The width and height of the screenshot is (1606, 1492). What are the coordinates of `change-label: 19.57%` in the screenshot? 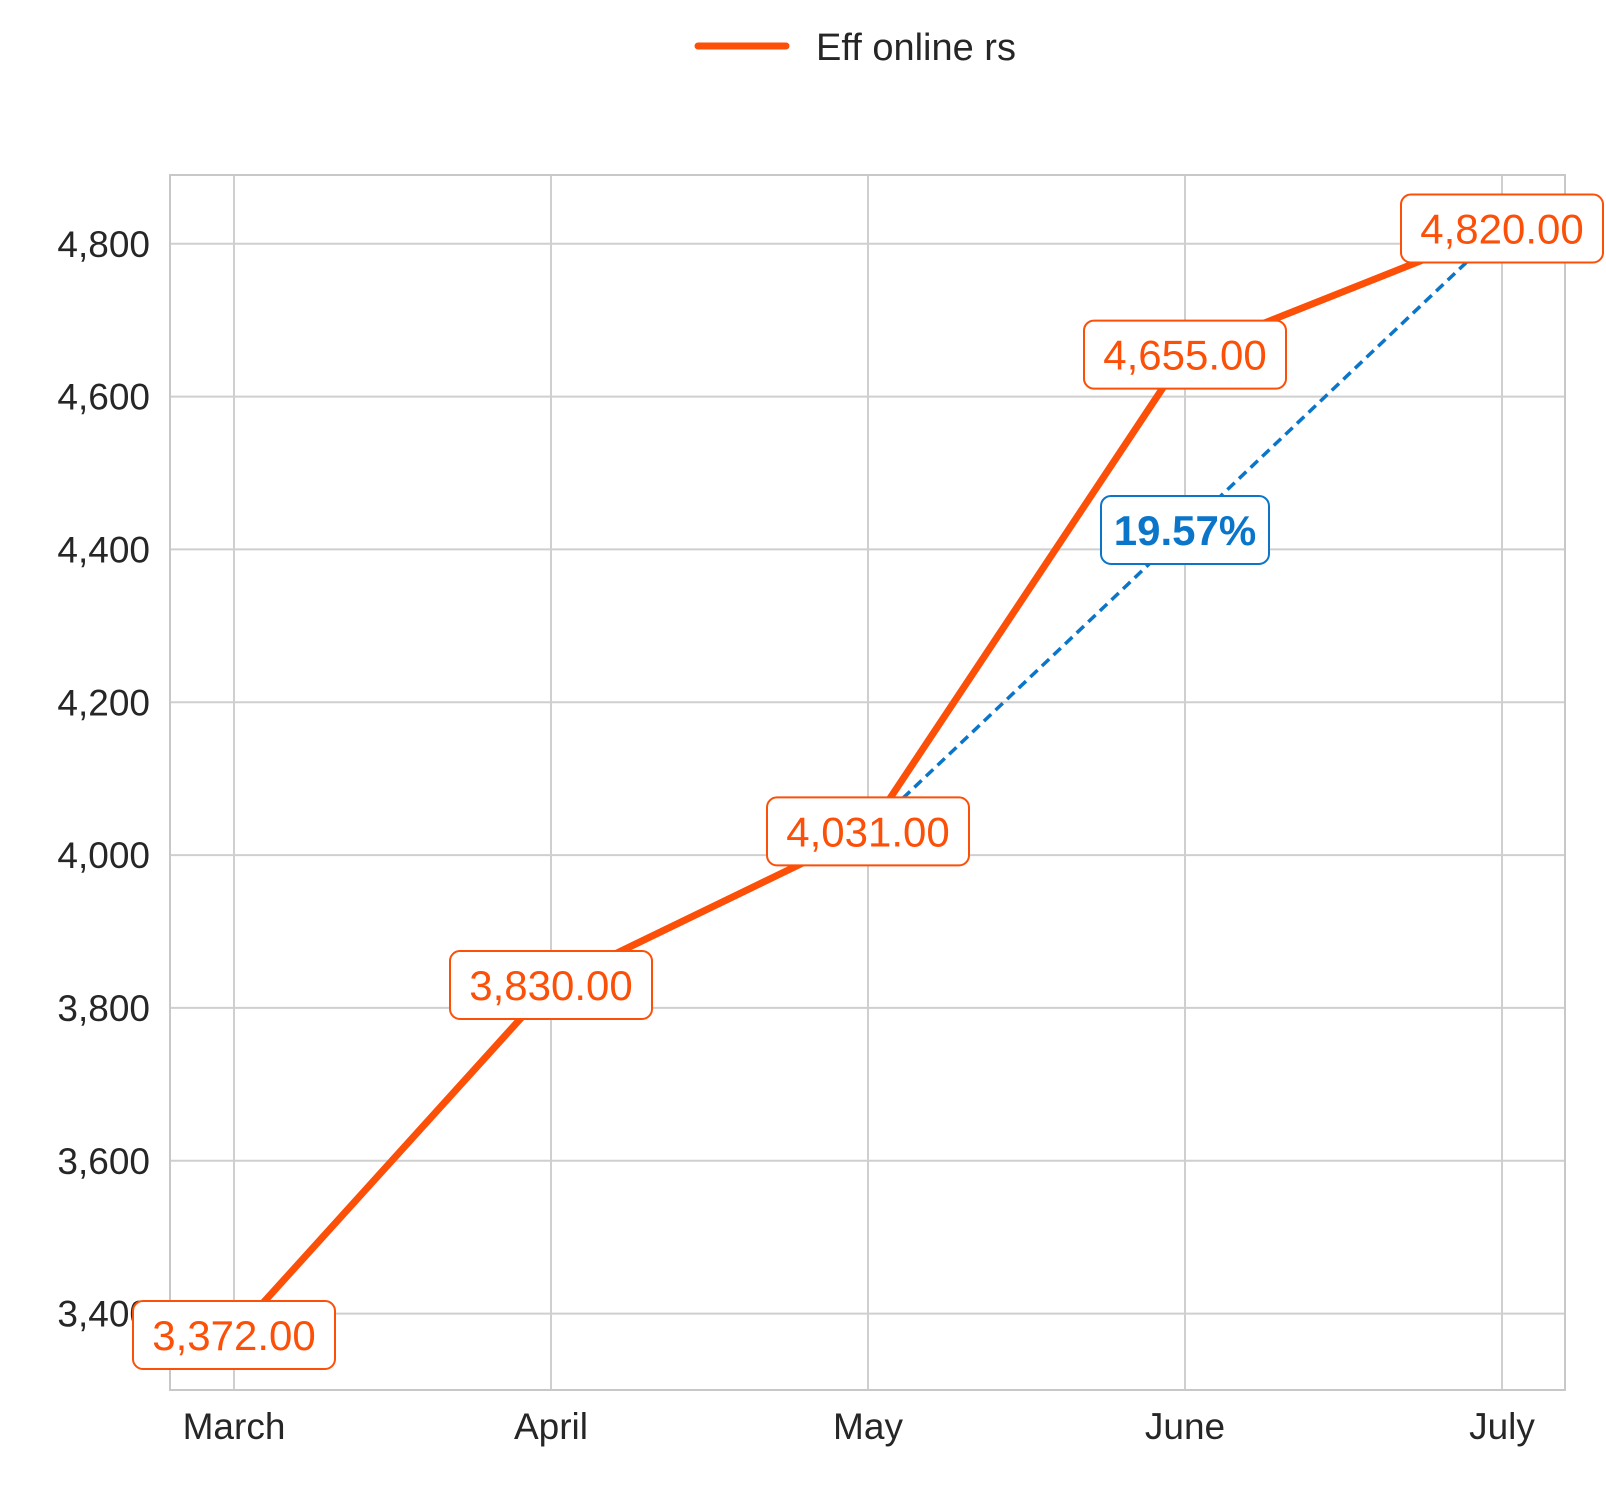 It's located at (1185, 530).